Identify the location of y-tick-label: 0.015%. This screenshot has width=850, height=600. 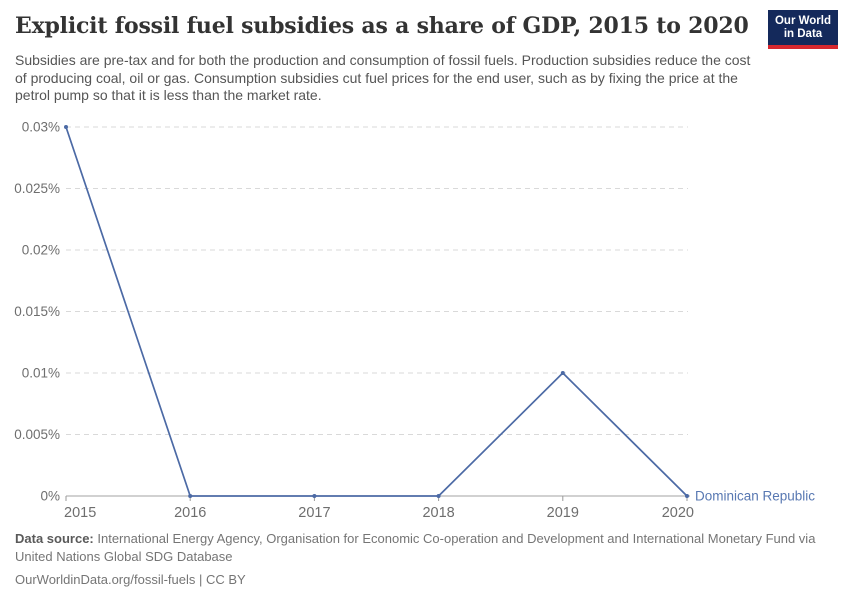
(37, 311).